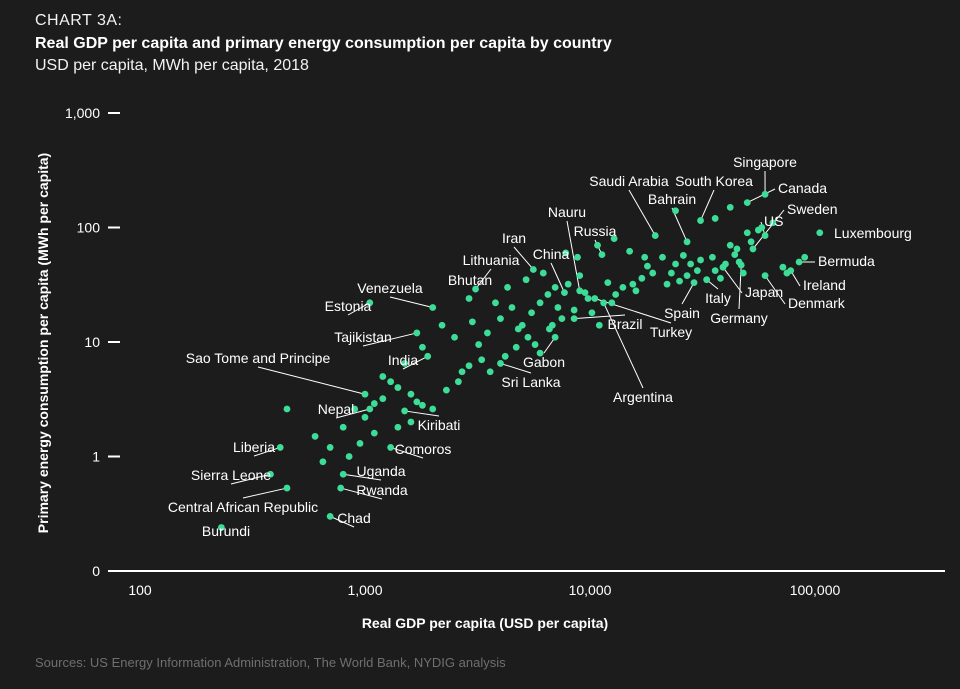  Describe the element at coordinates (564, 293) in the screenshot. I see `data-point-china` at that location.